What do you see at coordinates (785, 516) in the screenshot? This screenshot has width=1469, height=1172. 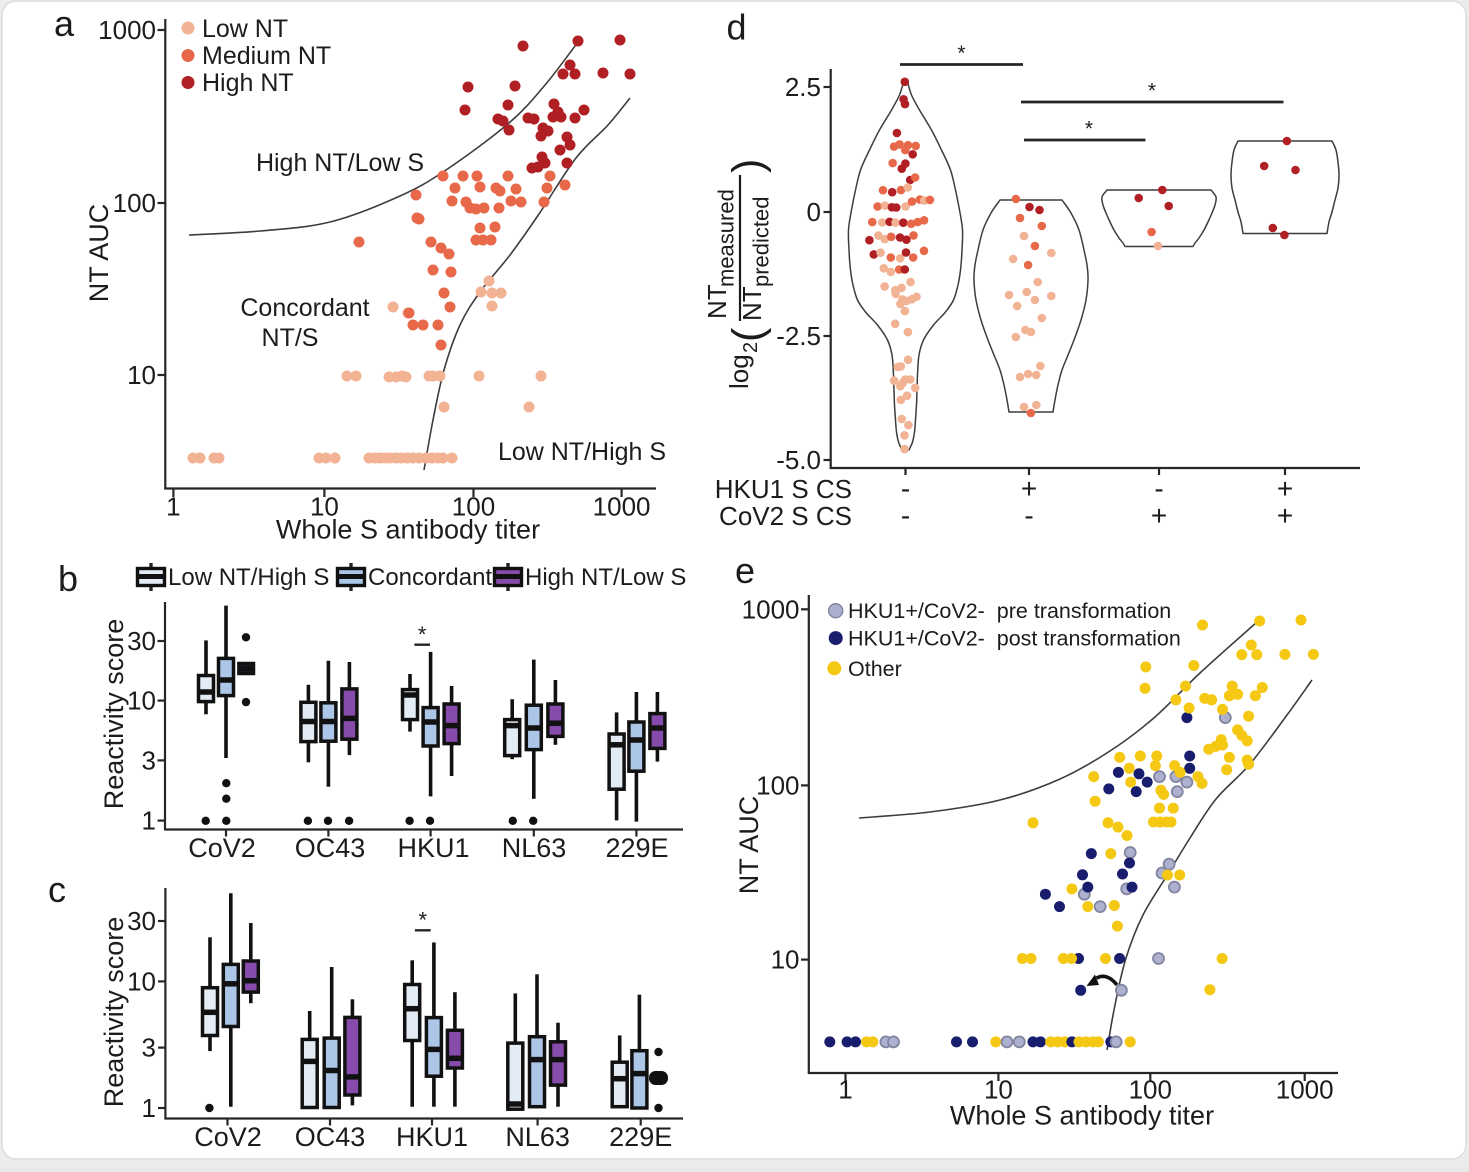 I see `svg-text: CoV2 S CS` at bounding box center [785, 516].